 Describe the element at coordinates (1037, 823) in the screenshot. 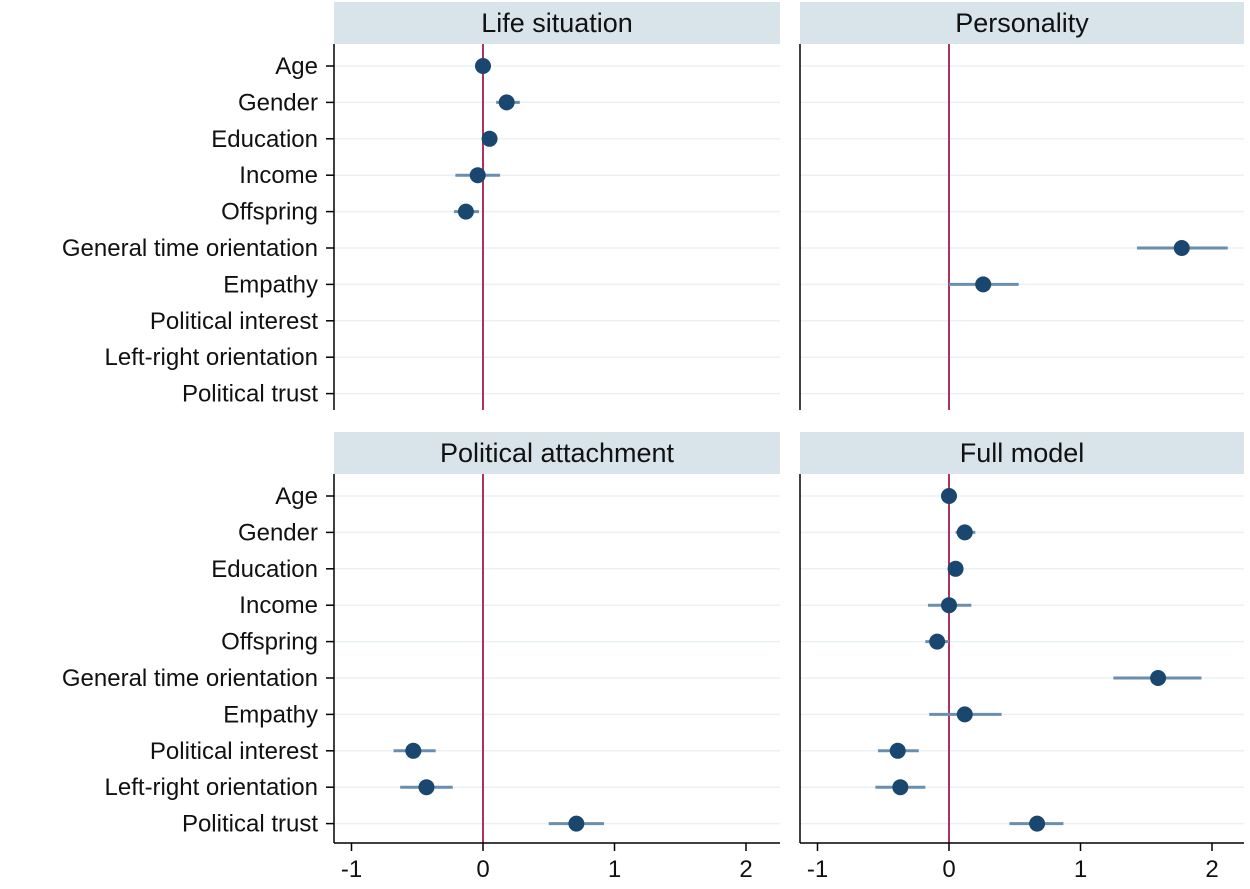

I see `point-full-model-political-trust` at that location.